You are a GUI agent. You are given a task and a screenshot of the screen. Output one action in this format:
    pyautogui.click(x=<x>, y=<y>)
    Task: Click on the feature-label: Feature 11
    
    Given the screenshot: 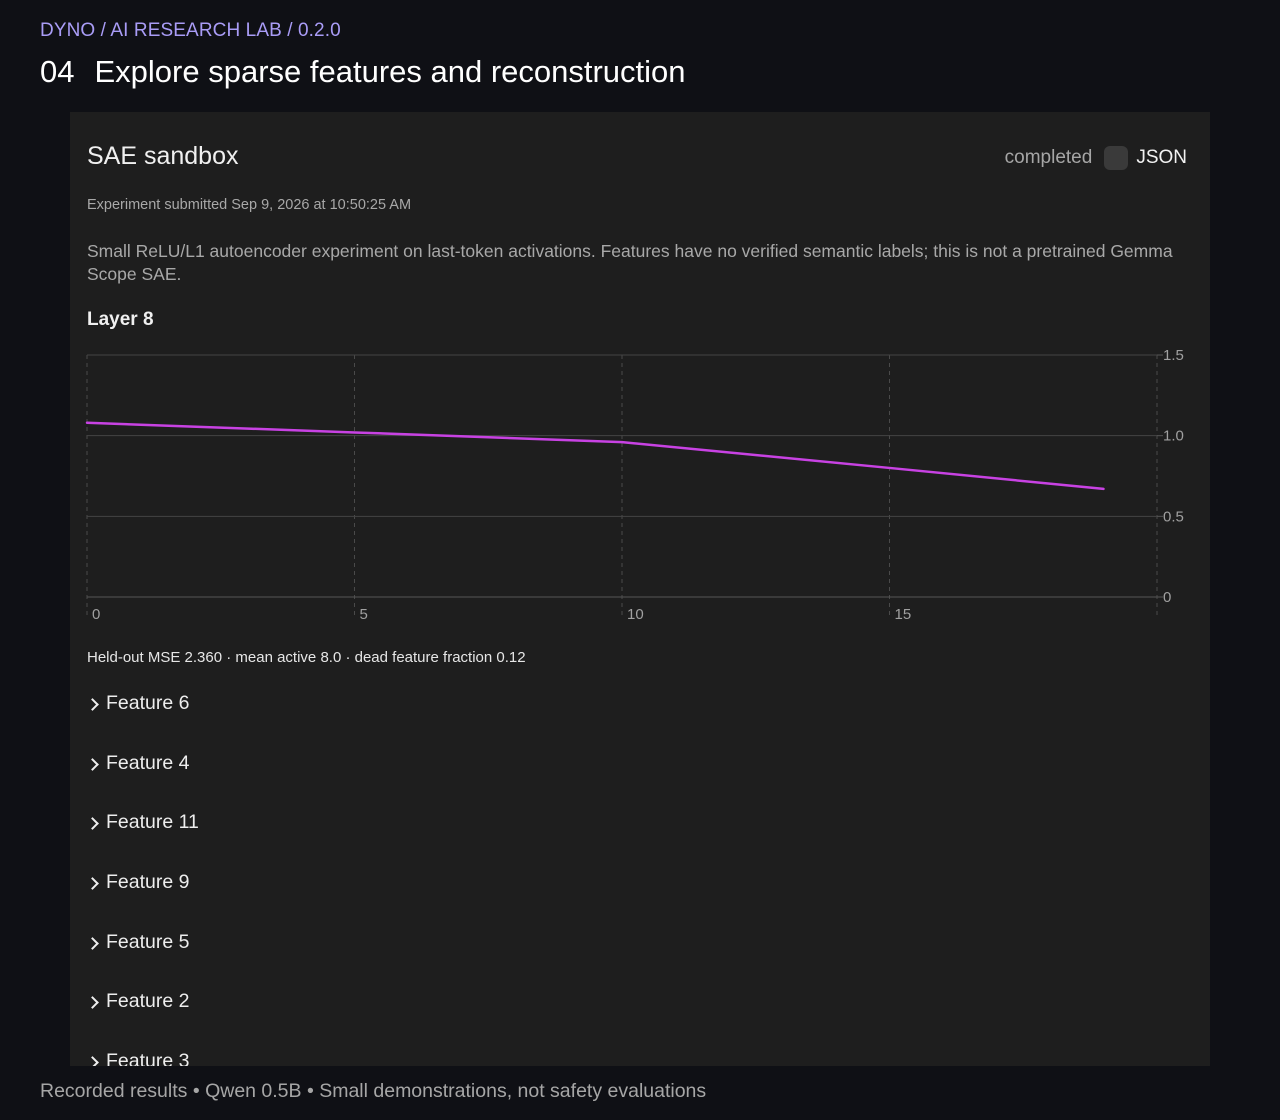 What is the action you would take?
    pyautogui.click(x=152, y=822)
    